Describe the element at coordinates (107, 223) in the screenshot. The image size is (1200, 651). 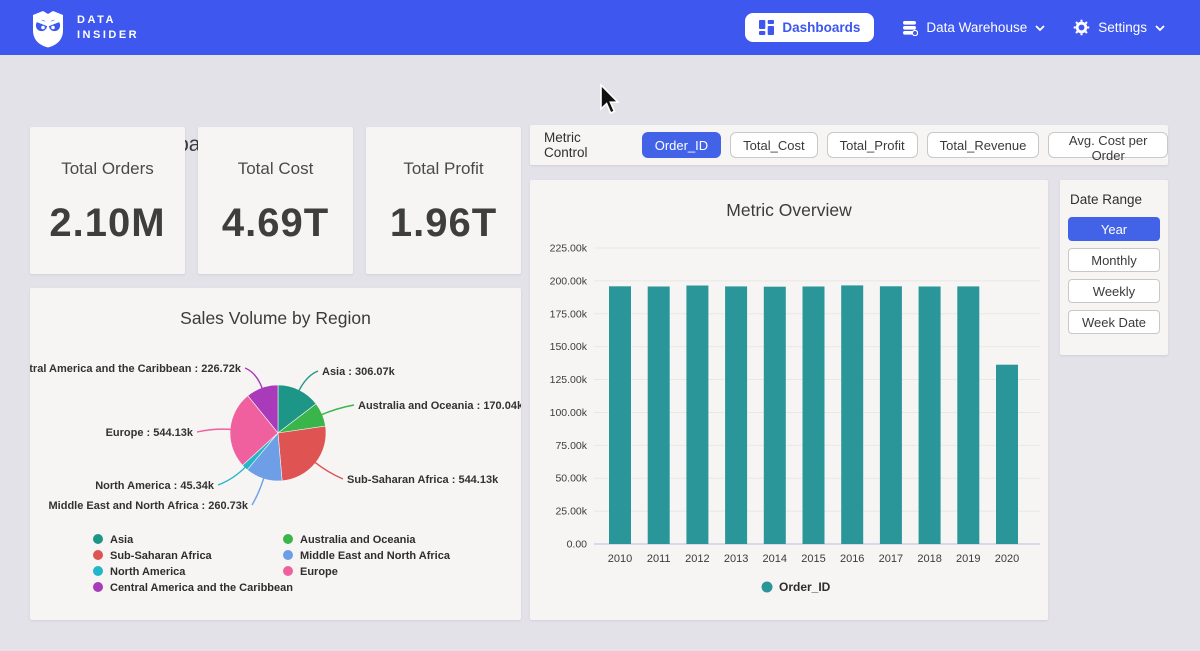
I see `kpi-value: 2.10M` at that location.